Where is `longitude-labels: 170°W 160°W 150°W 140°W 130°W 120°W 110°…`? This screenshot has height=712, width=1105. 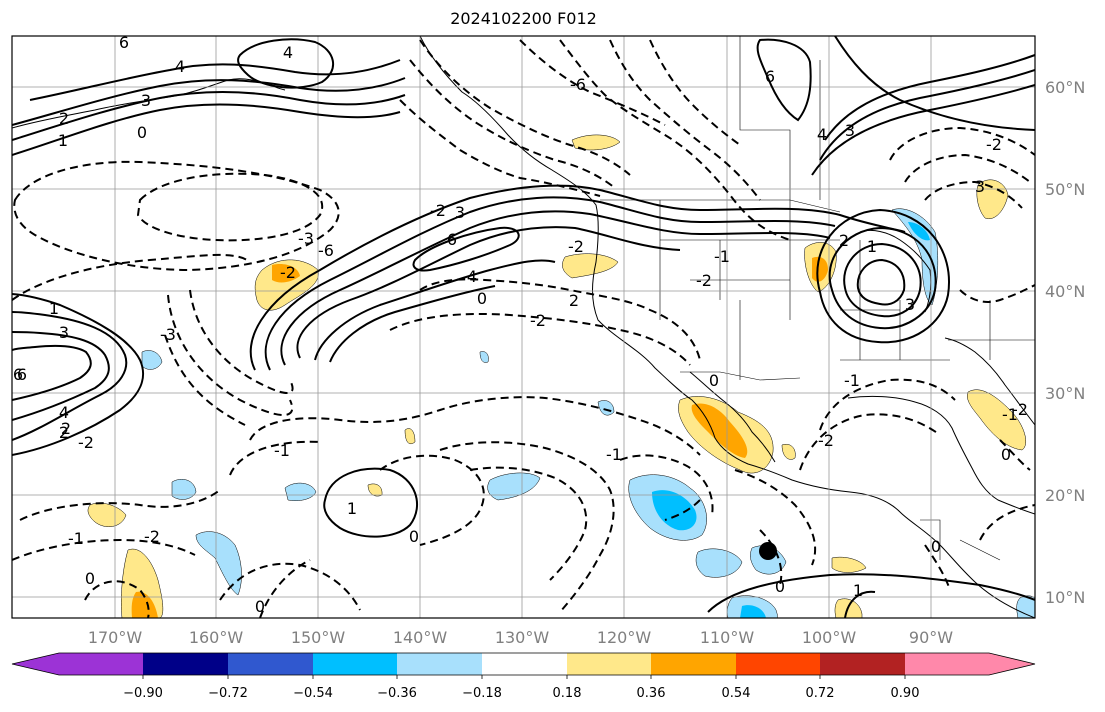 longitude-labels: 170°W 160°W 150°W 140°W 130°W 120°W 110°… is located at coordinates (520, 637).